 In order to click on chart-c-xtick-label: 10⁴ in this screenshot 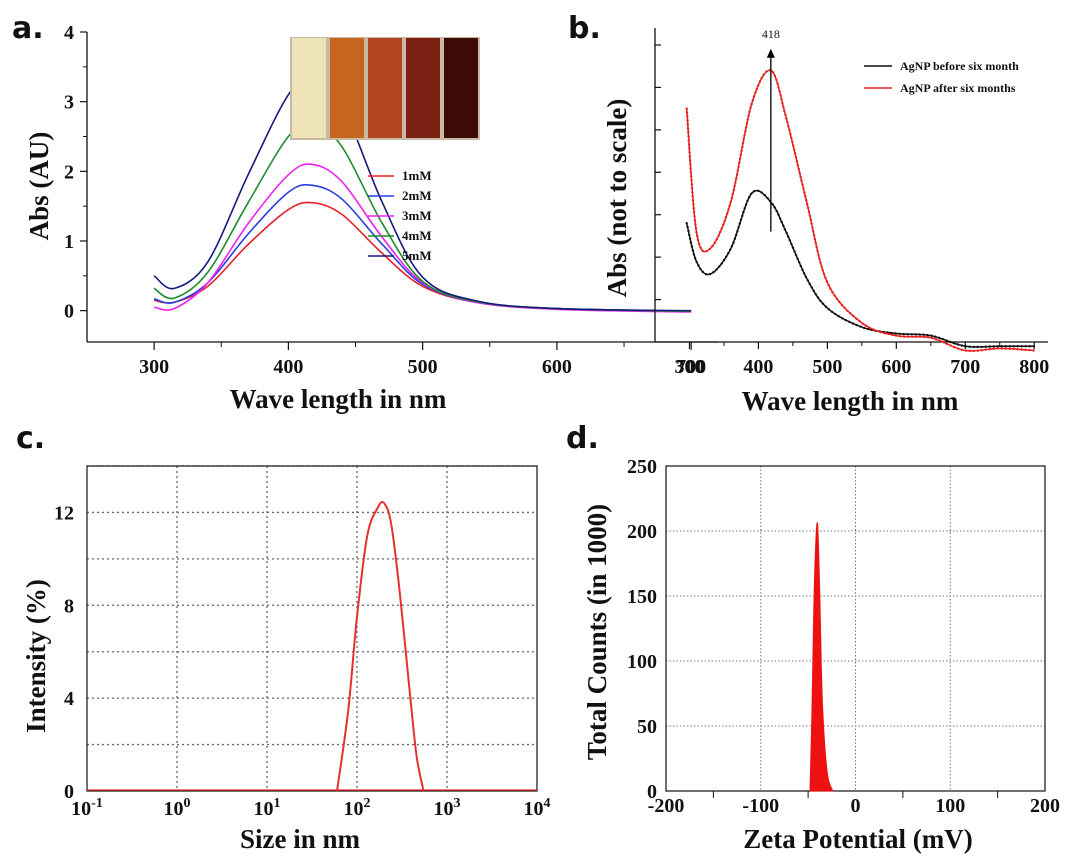, I will do `click(537, 808)`.